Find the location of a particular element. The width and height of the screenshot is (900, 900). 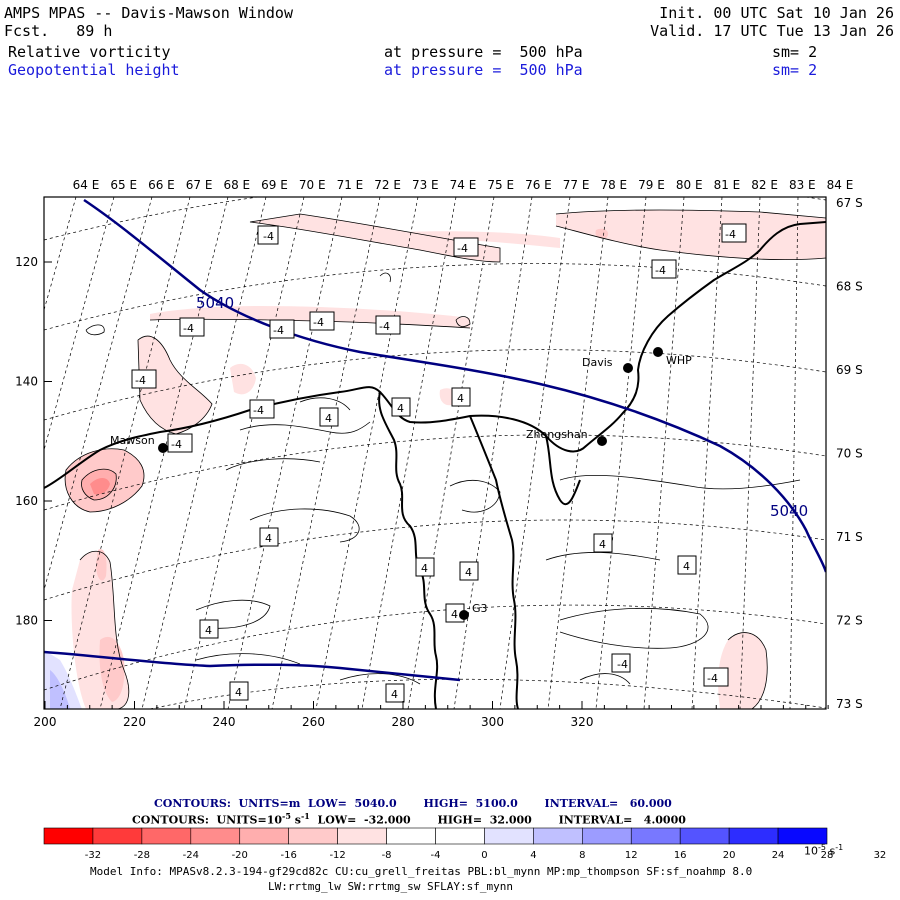

colorbar-tick-label: -32 is located at coordinates (93, 855).